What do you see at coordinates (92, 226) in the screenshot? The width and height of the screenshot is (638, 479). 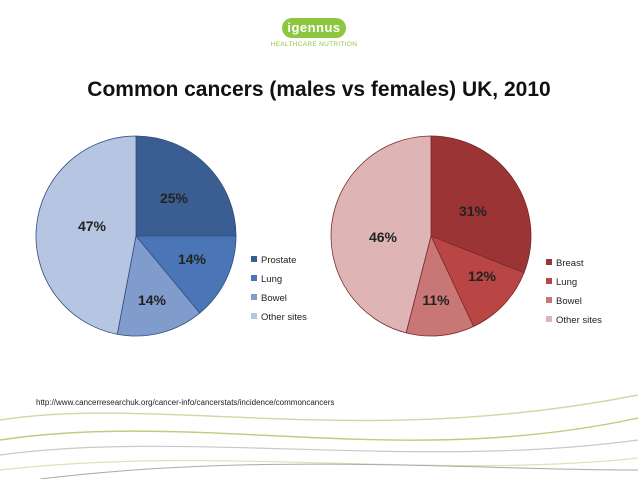 I see `slice-label: 47%` at bounding box center [92, 226].